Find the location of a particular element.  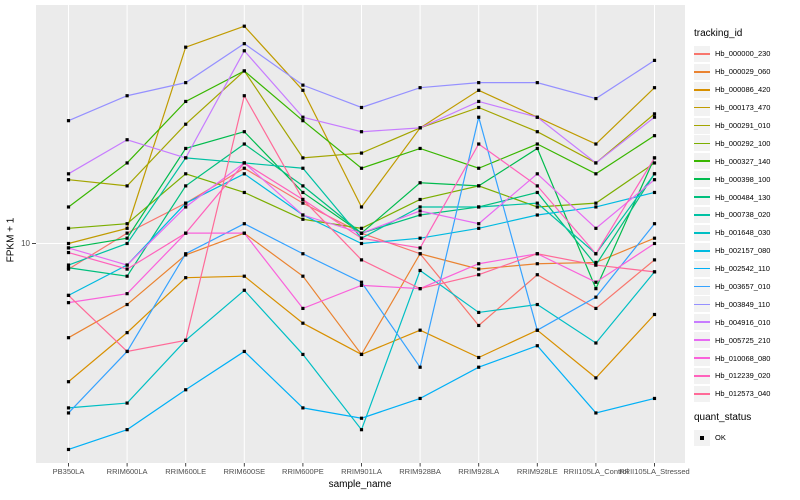

legend-item: Hb_010068_080 is located at coordinates (747, 358).